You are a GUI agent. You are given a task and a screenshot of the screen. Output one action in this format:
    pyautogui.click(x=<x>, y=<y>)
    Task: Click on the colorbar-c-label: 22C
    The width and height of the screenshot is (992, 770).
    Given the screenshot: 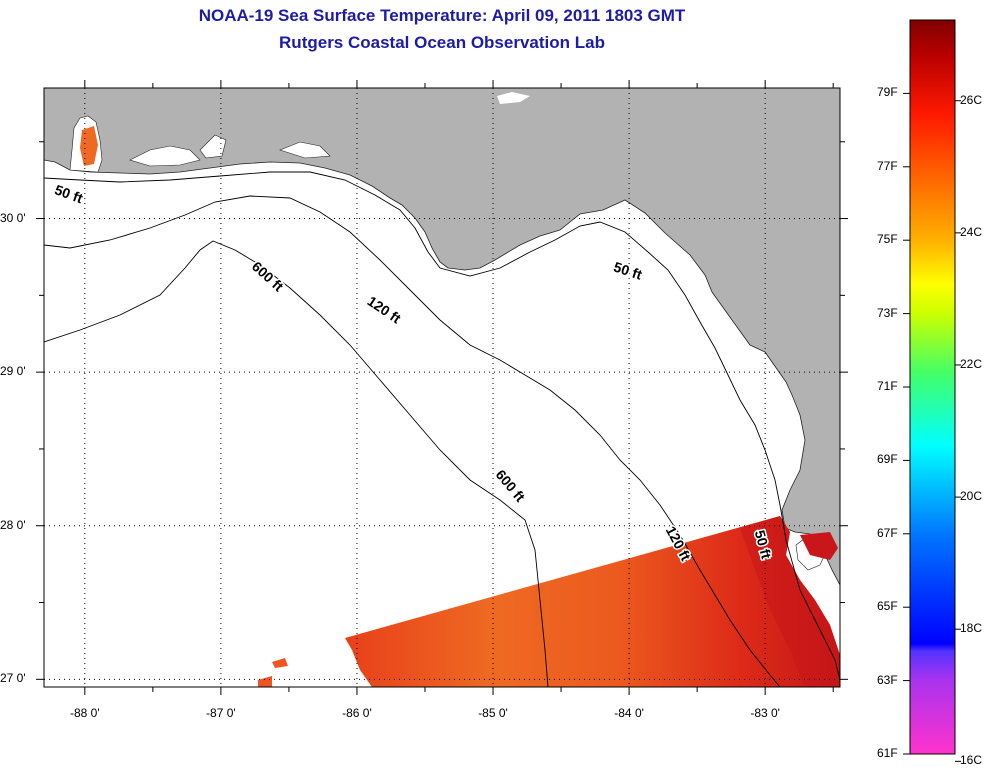 What is the action you would take?
    pyautogui.click(x=971, y=363)
    